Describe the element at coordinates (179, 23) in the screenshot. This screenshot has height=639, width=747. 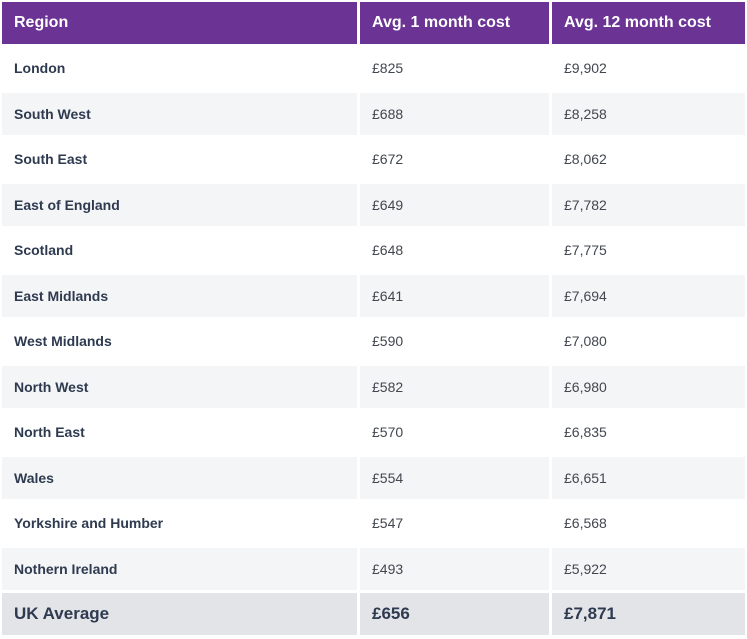
I see `header-region: Region` at that location.